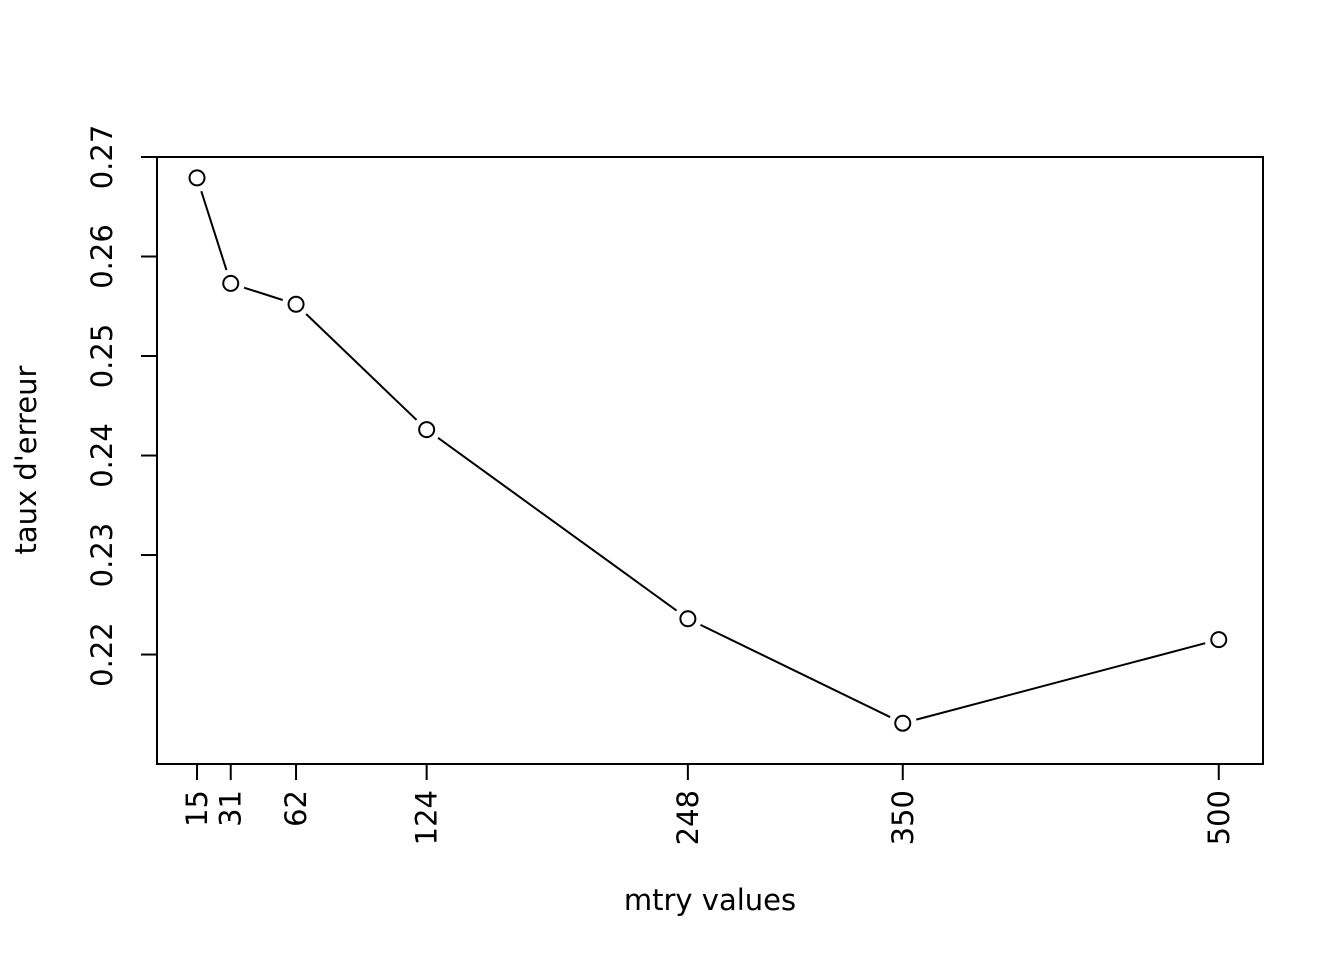 The width and height of the screenshot is (1344, 960). I want to click on x-tick-label: 350, so click(903, 817).